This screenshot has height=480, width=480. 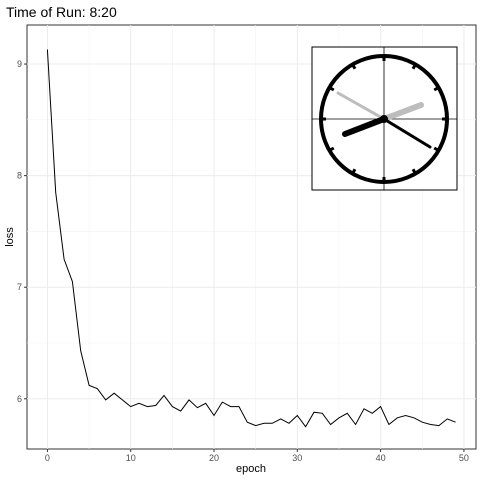 I want to click on y-tick-label: 9, so click(x=19, y=64).